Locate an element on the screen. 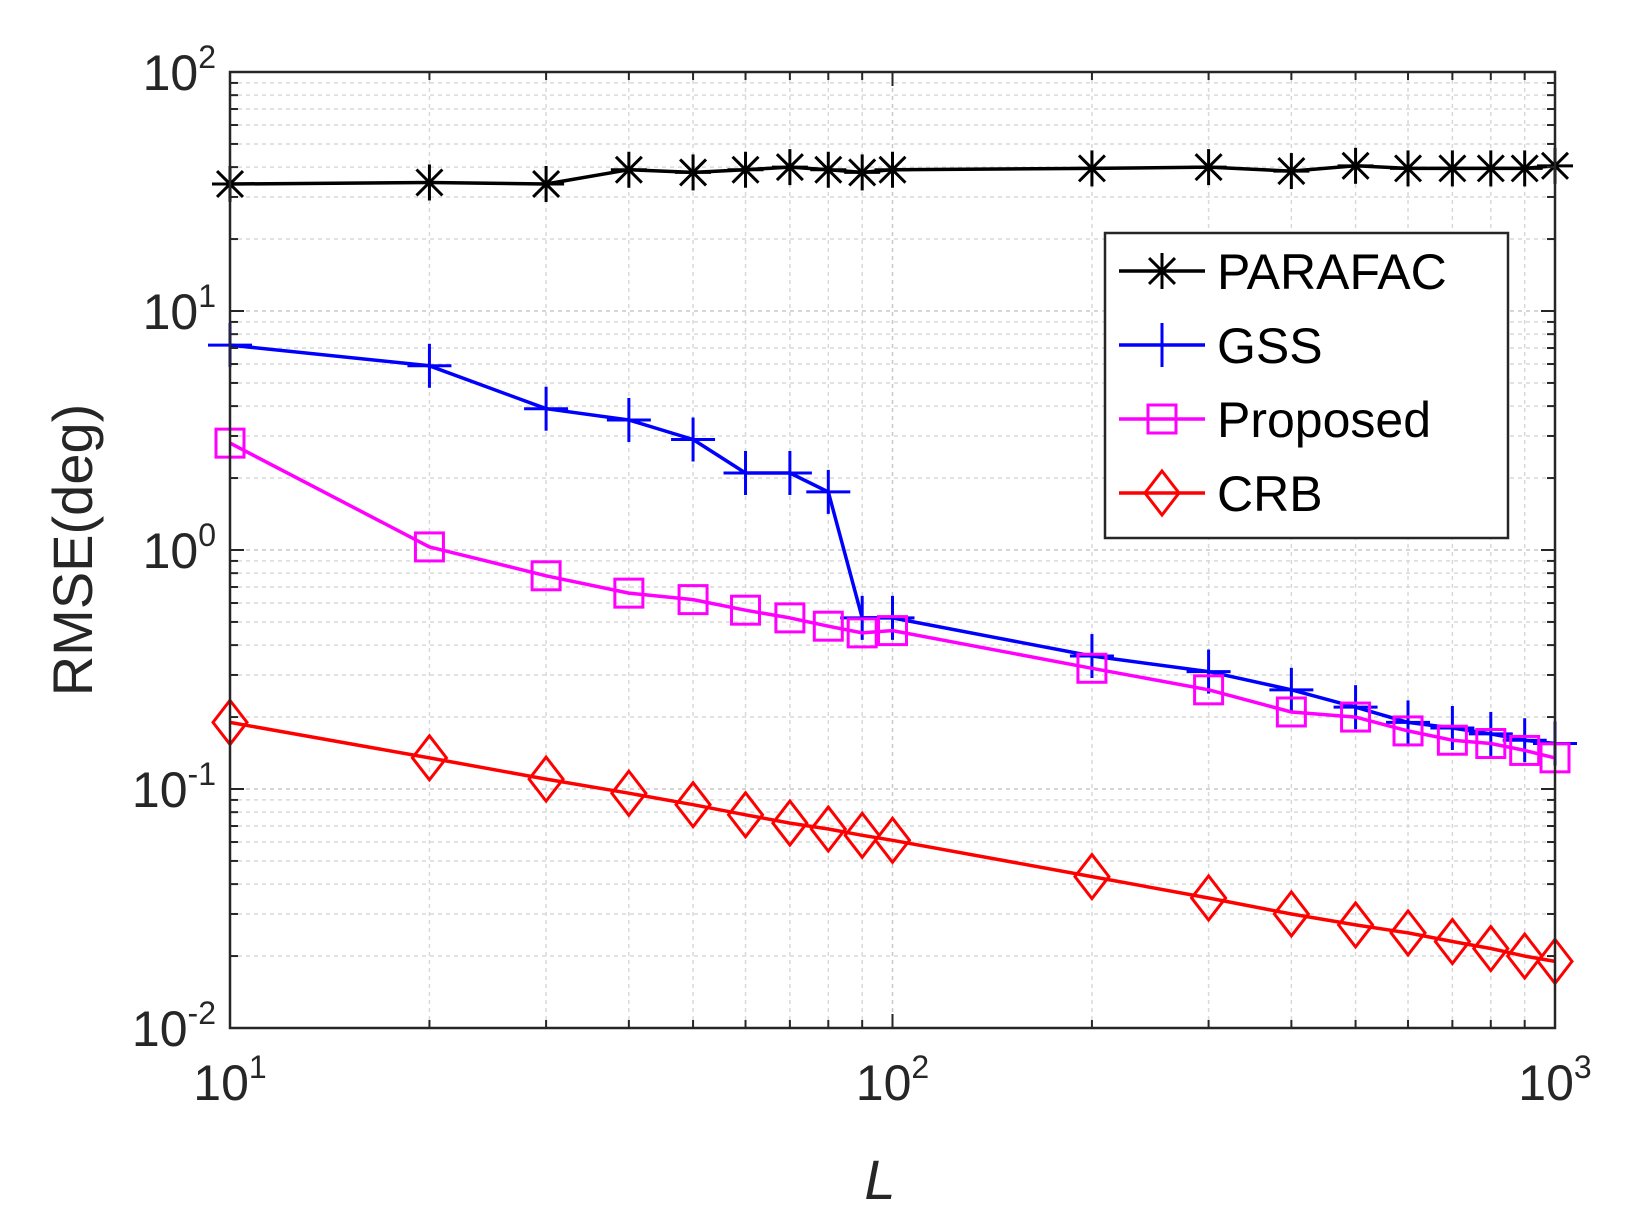 The image size is (1625, 1214). legend-box is located at coordinates (1306, 385).